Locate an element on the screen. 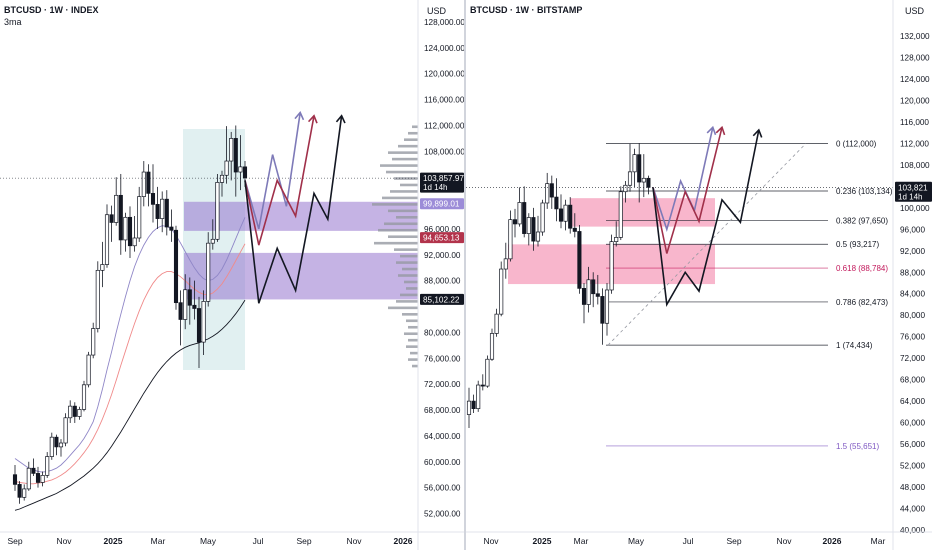 The height and width of the screenshot is (550, 932). y-tick-label: 56,000 is located at coordinates (912, 444).